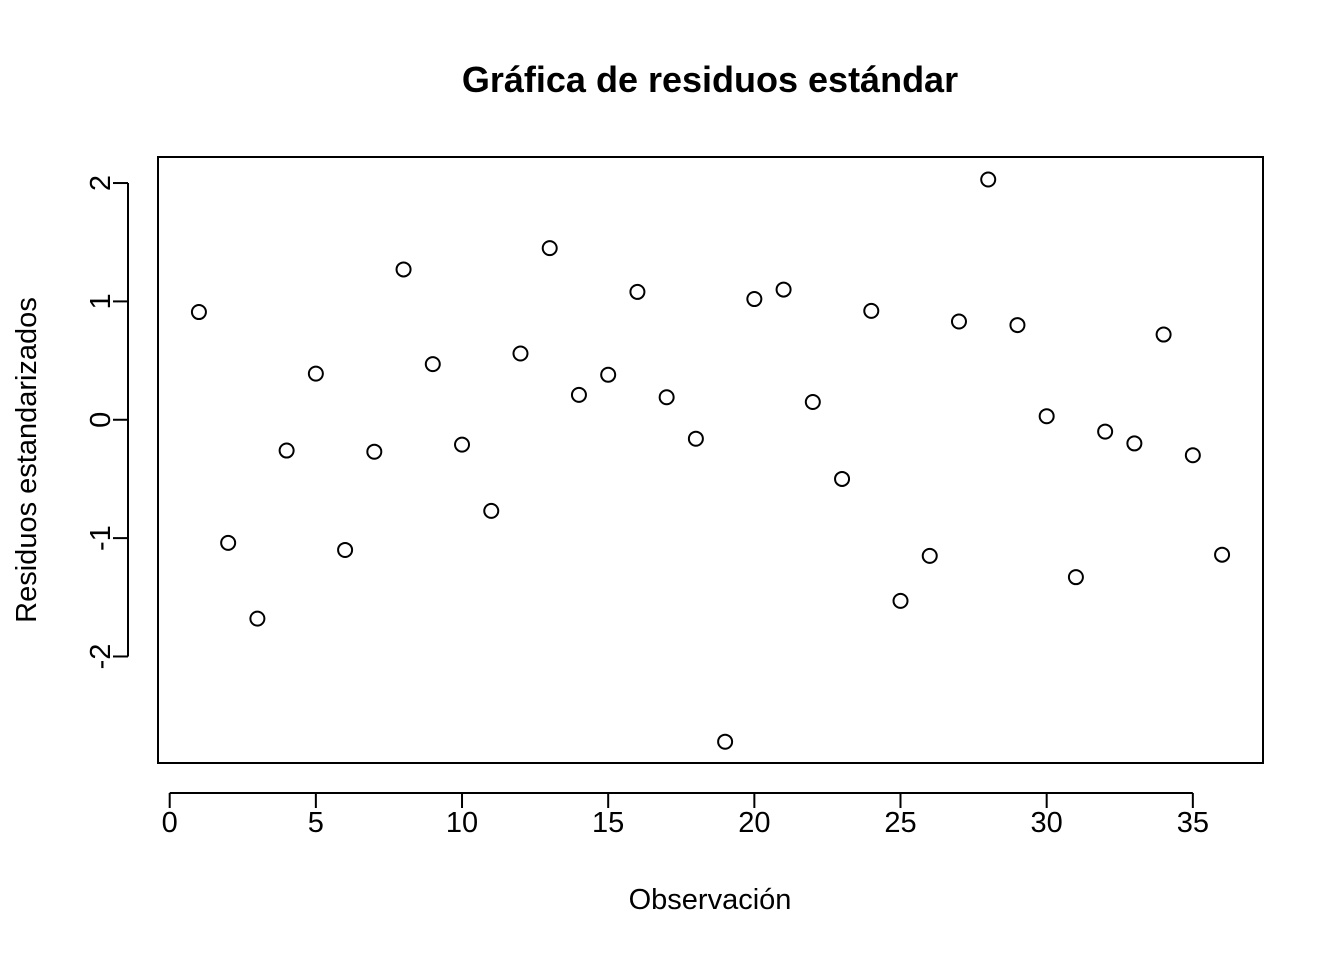 This screenshot has height=960, width=1344. What do you see at coordinates (1047, 823) in the screenshot?
I see `x-tick-label: 30` at bounding box center [1047, 823].